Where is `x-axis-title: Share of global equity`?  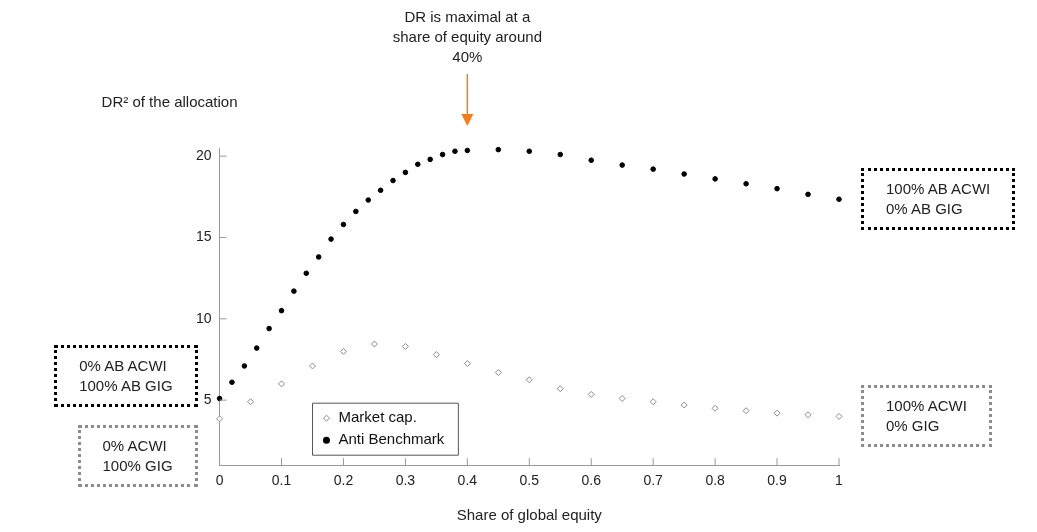
x-axis-title: Share of global equity is located at coordinates (529, 514).